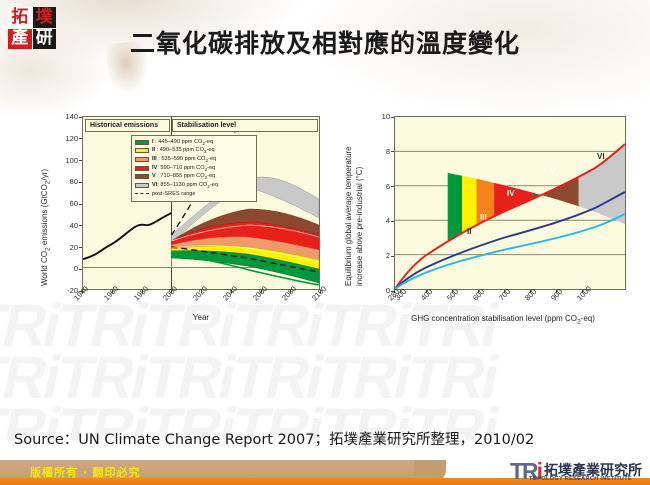  Describe the element at coordinates (201, 317) in the screenshot. I see `emissions-x-axis-label: Year` at that location.